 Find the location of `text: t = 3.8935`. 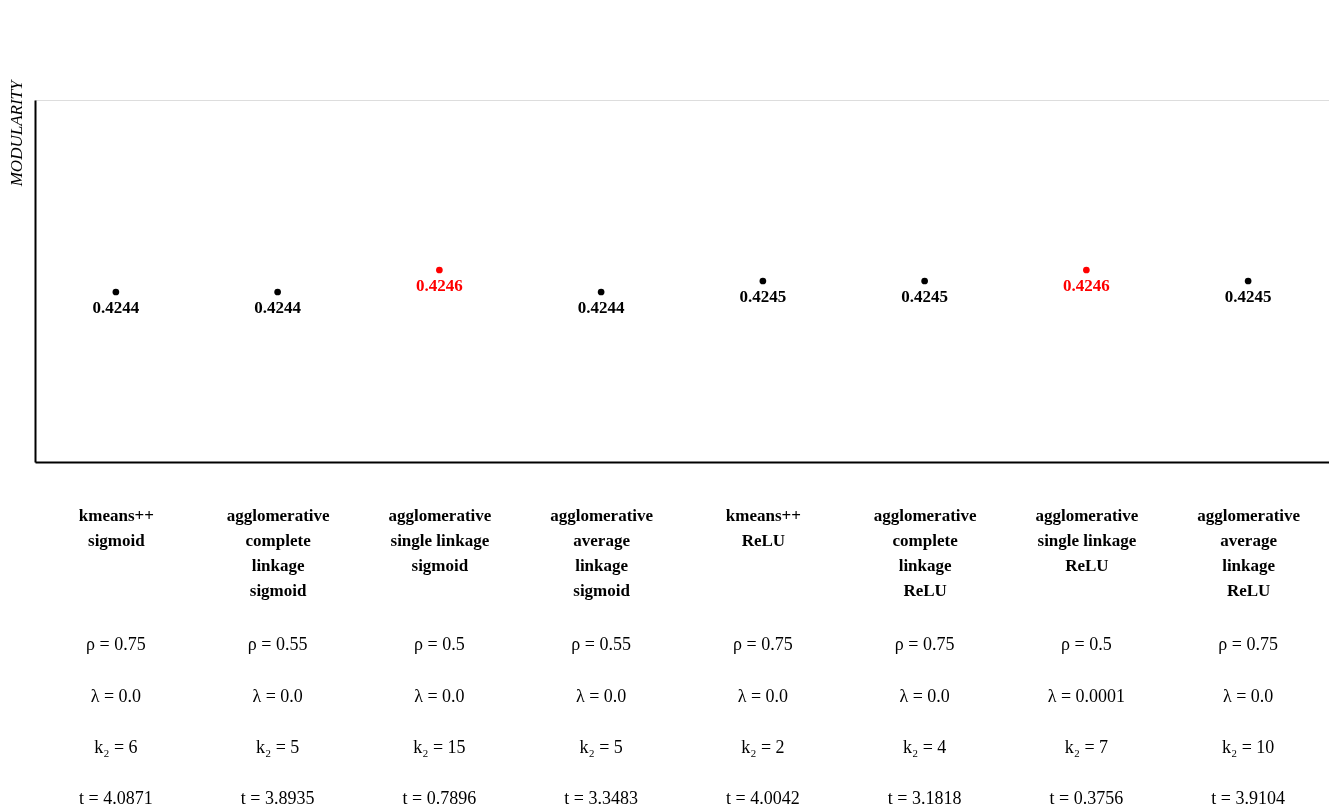

text: t = 3.8935 is located at coordinates (277, 798).